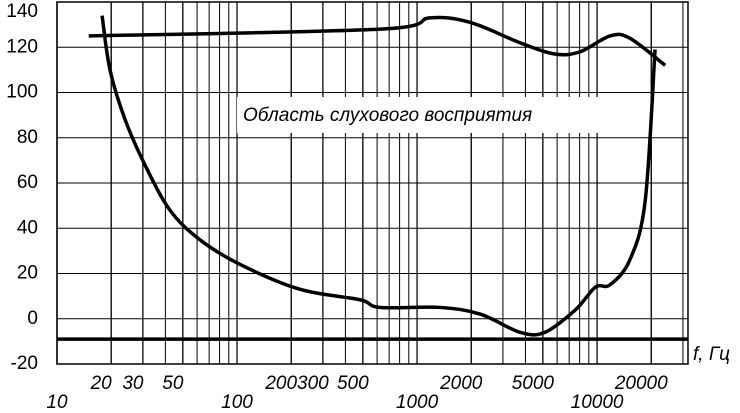  I want to click on x-tick-label: 5000, so click(533, 383).